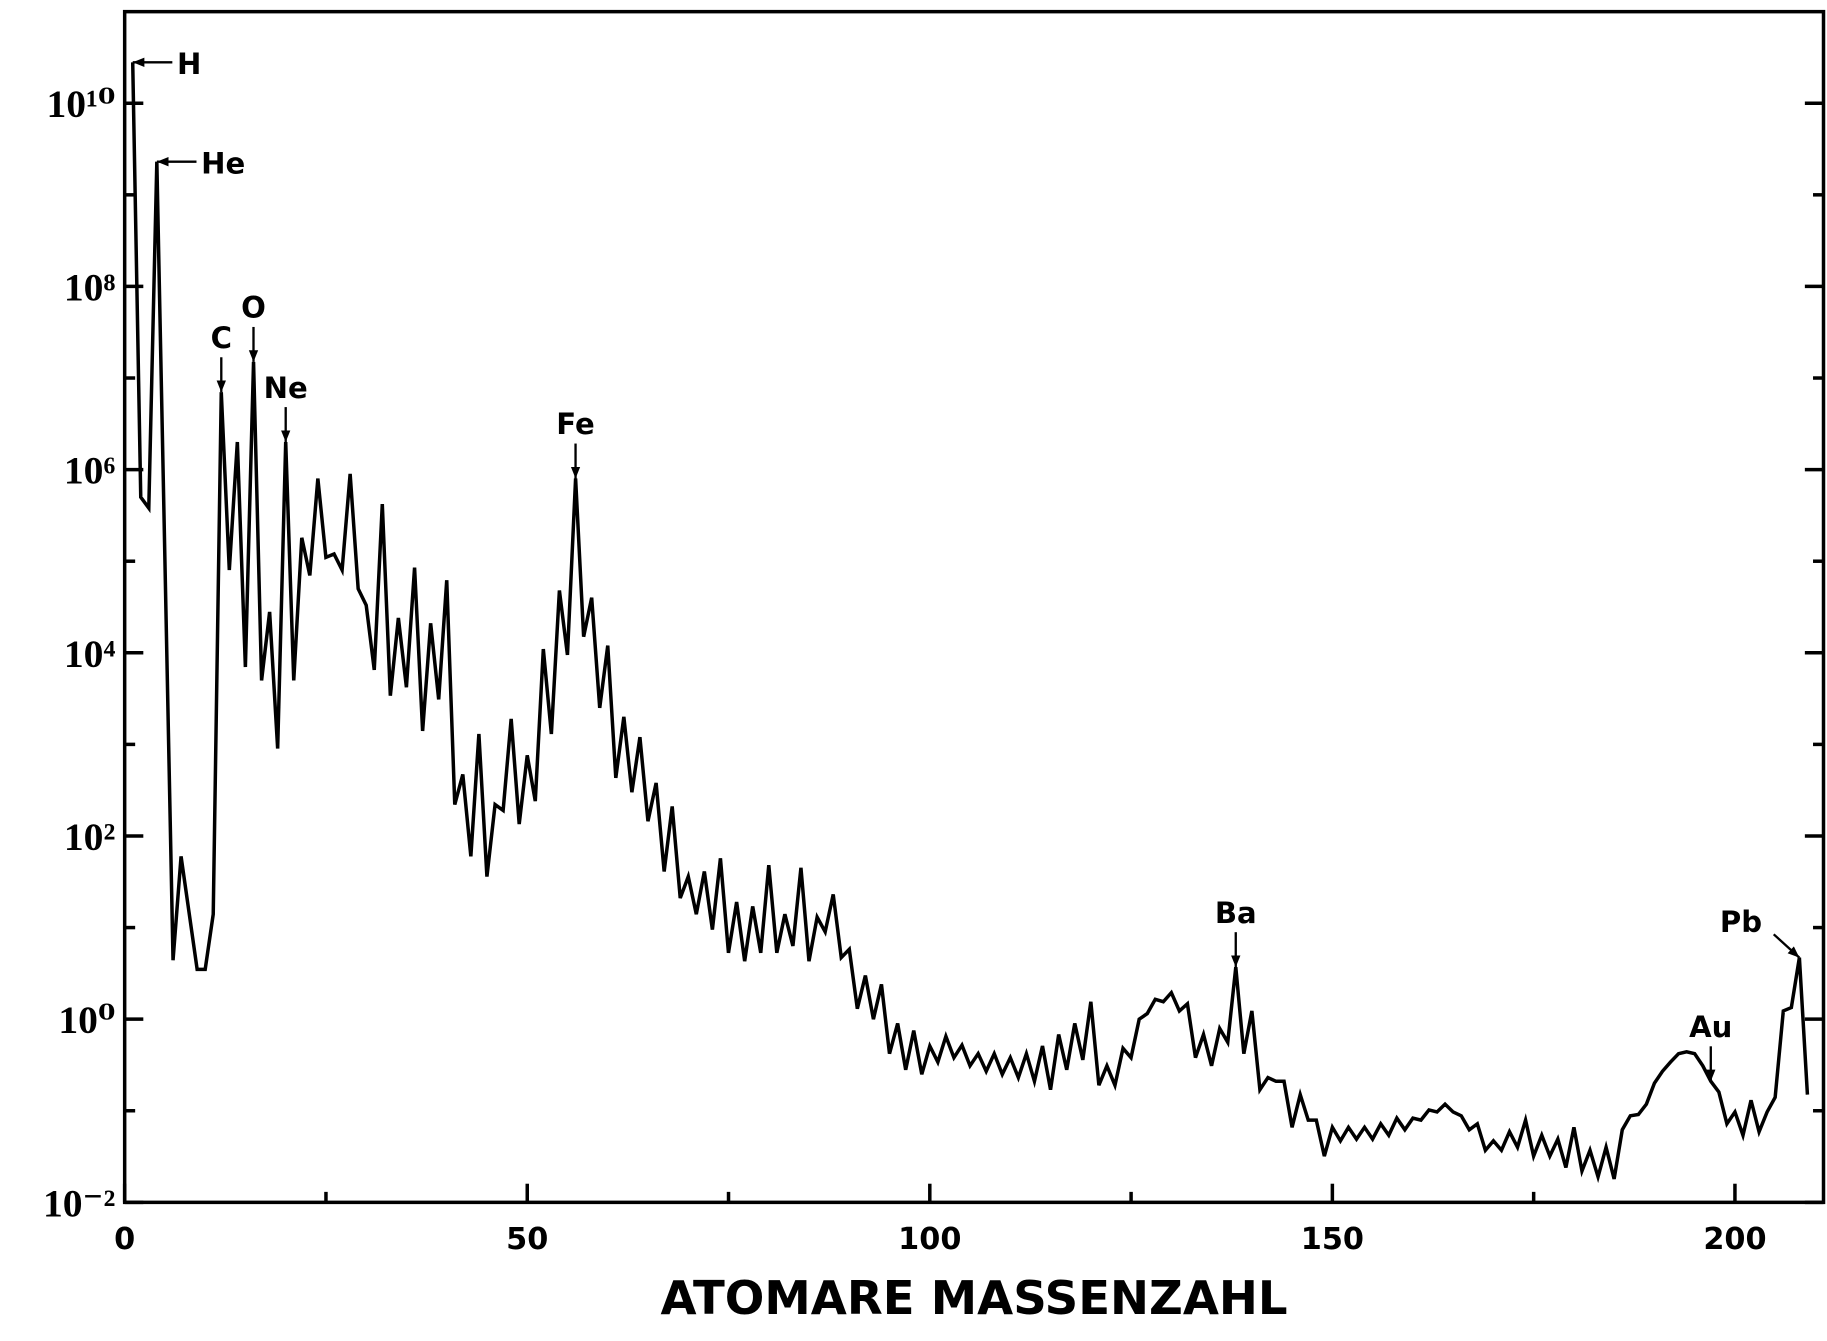 This screenshot has width=1827, height=1341. Describe the element at coordinates (79, 1203) in the screenshot. I see `y-tick-label: 10⁻²` at that location.